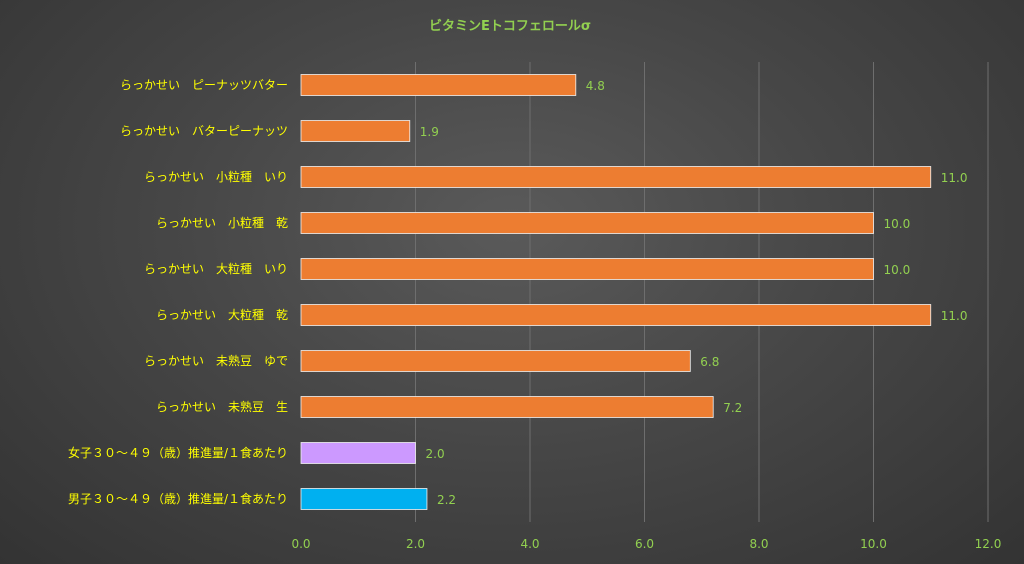  What do you see at coordinates (222, 222) in the screenshot?
I see `category-label: らっかせい 小粒種 乾` at bounding box center [222, 222].